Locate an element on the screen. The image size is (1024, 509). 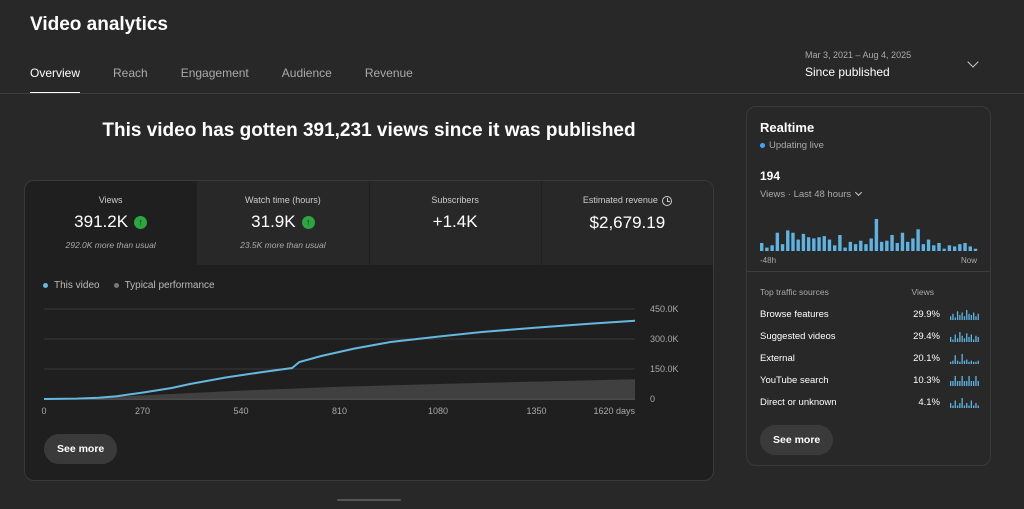
traffic-source-row: Browse features 29.9% is located at coordinates (870, 314).